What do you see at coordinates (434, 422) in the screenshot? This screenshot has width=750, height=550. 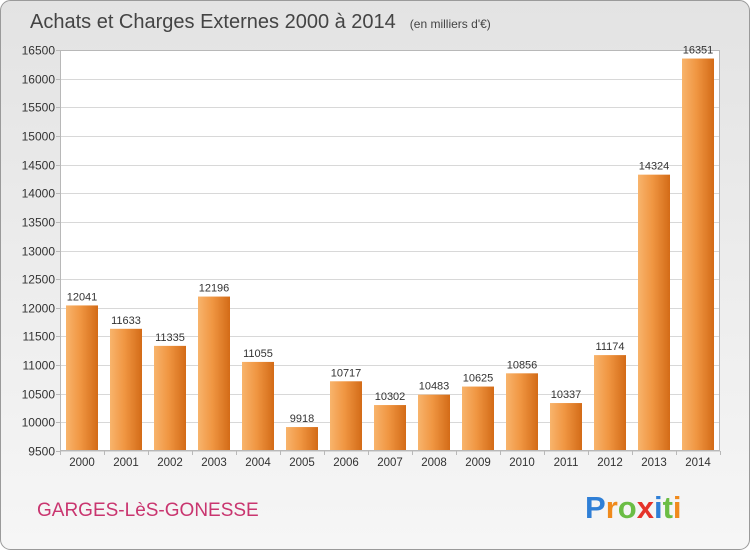 I see `bar-2008` at bounding box center [434, 422].